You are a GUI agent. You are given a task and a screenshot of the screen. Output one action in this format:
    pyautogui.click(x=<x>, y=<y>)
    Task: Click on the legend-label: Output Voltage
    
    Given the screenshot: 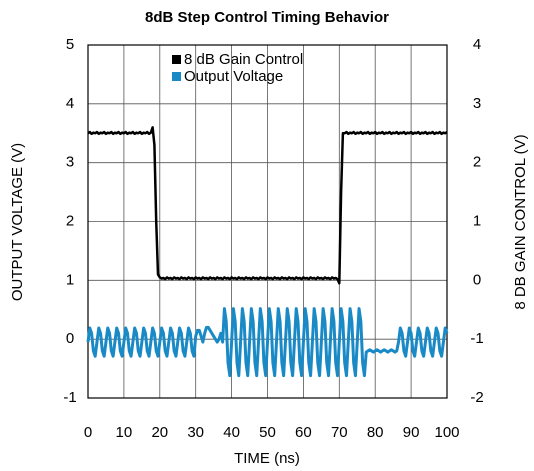 What is the action you would take?
    pyautogui.click(x=233, y=76)
    